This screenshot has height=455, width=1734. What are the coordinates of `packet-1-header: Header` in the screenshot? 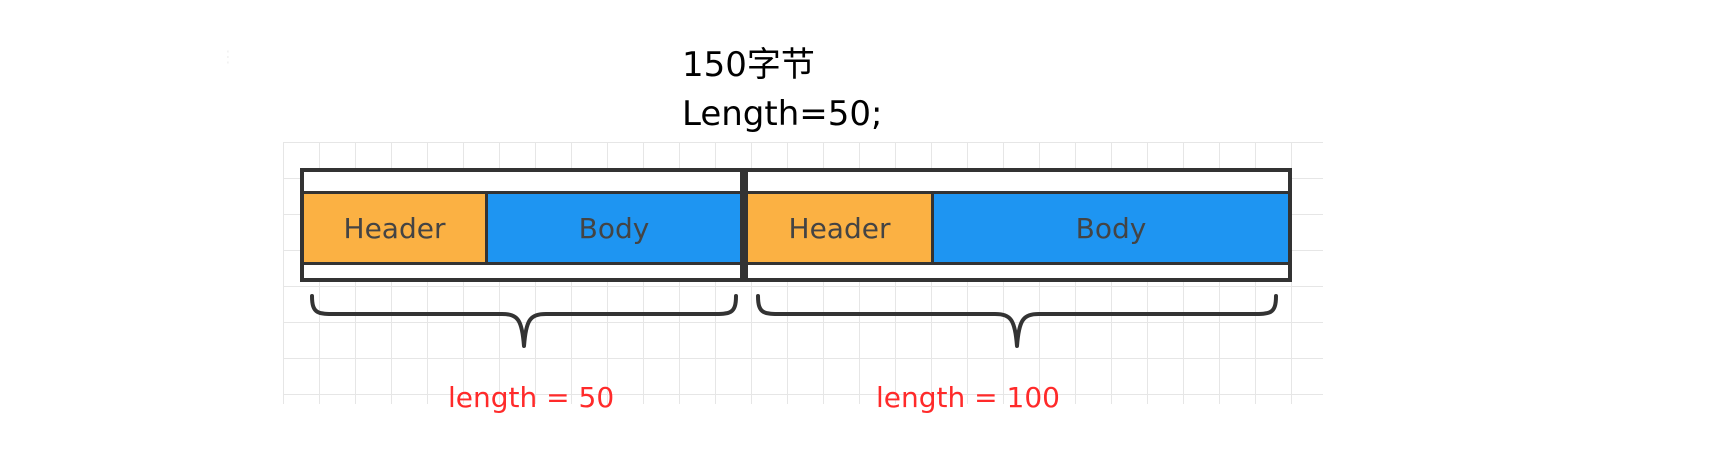 It's located at (396, 228).